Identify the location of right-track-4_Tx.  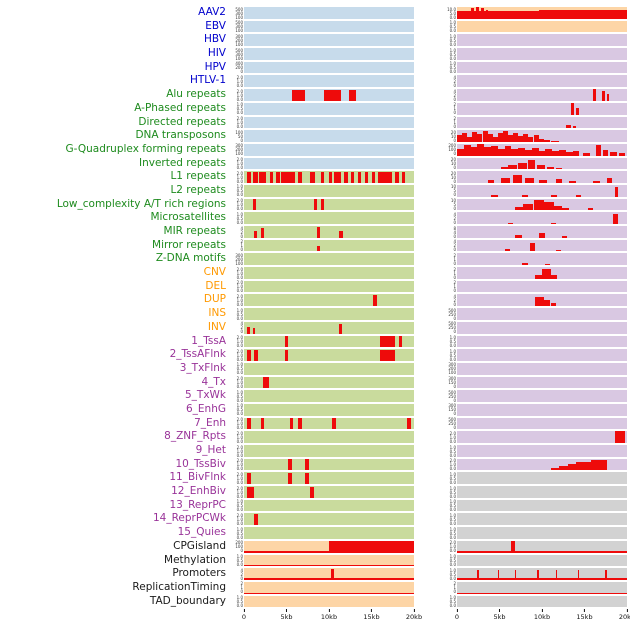
(542, 382).